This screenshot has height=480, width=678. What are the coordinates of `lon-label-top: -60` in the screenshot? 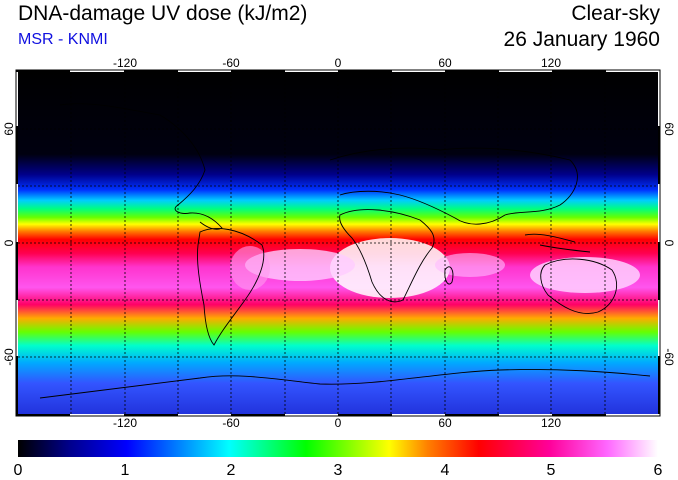 It's located at (231, 63).